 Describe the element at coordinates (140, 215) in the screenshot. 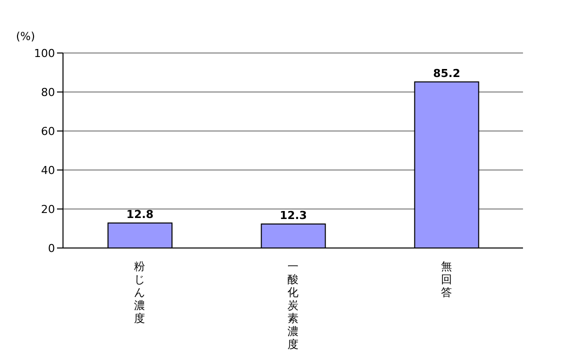

I see `data-label: 12.8` at that location.